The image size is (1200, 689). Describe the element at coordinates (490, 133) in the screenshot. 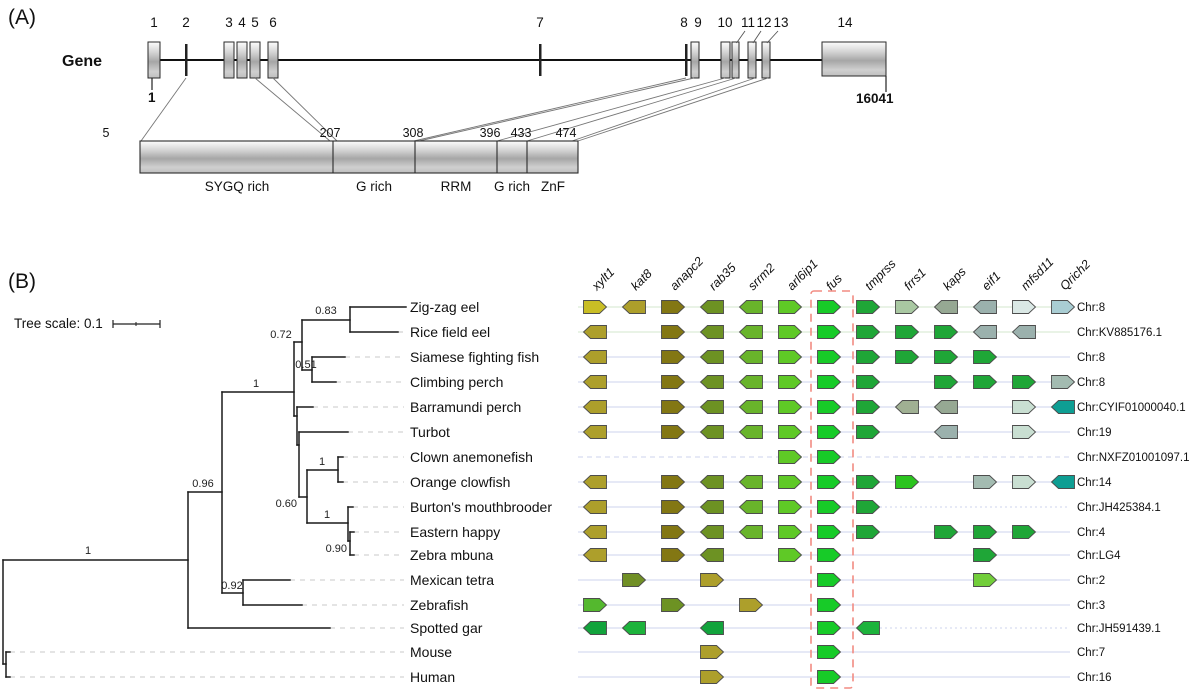

I see `residue-position-label: 396` at that location.